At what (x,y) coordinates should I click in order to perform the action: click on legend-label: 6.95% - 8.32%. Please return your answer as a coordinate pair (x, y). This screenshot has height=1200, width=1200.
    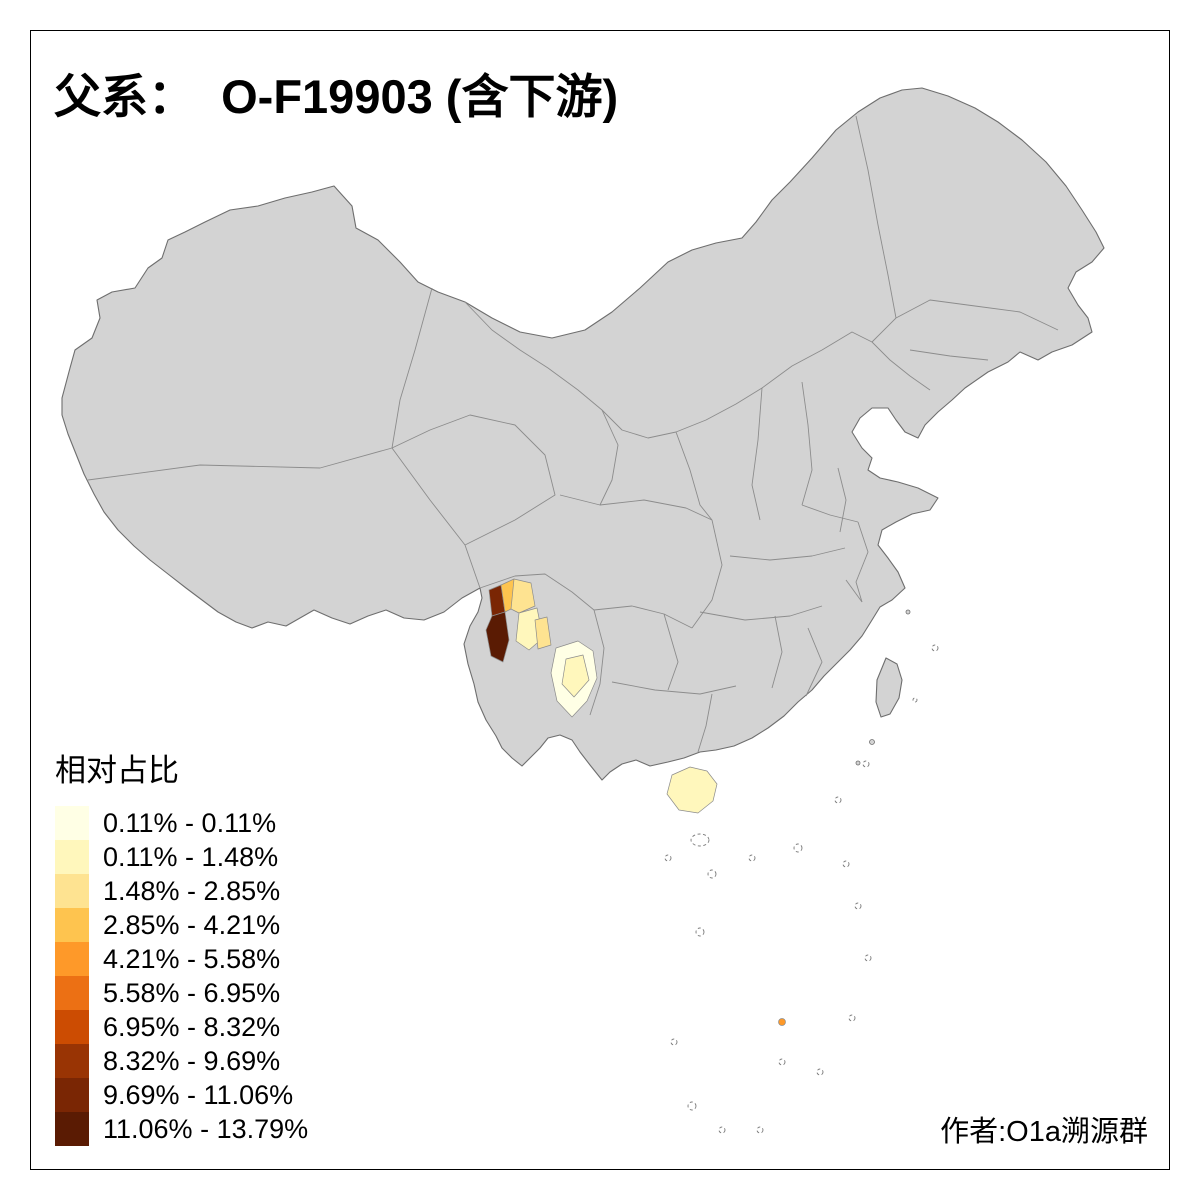
    Looking at the image, I should click on (192, 1026).